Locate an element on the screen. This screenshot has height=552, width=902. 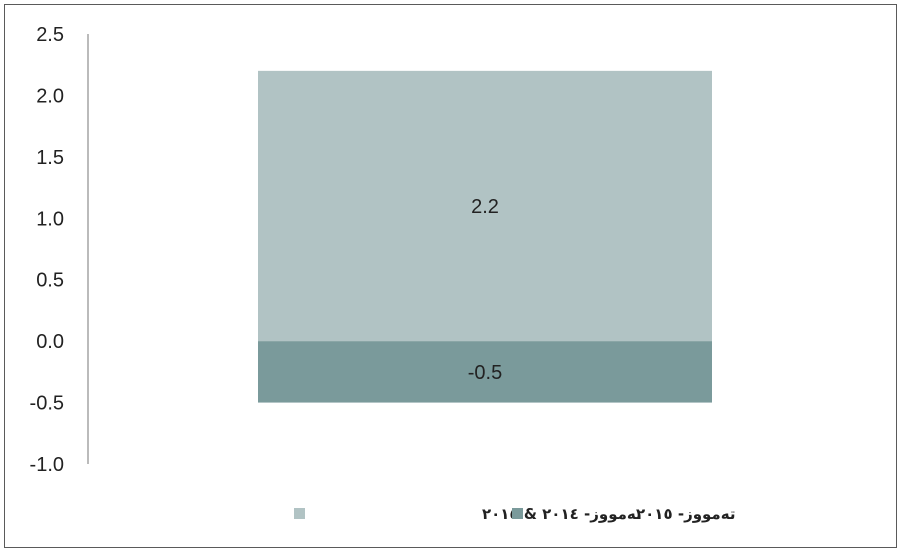
y-tick-label: -1.0 is located at coordinates (47, 465).